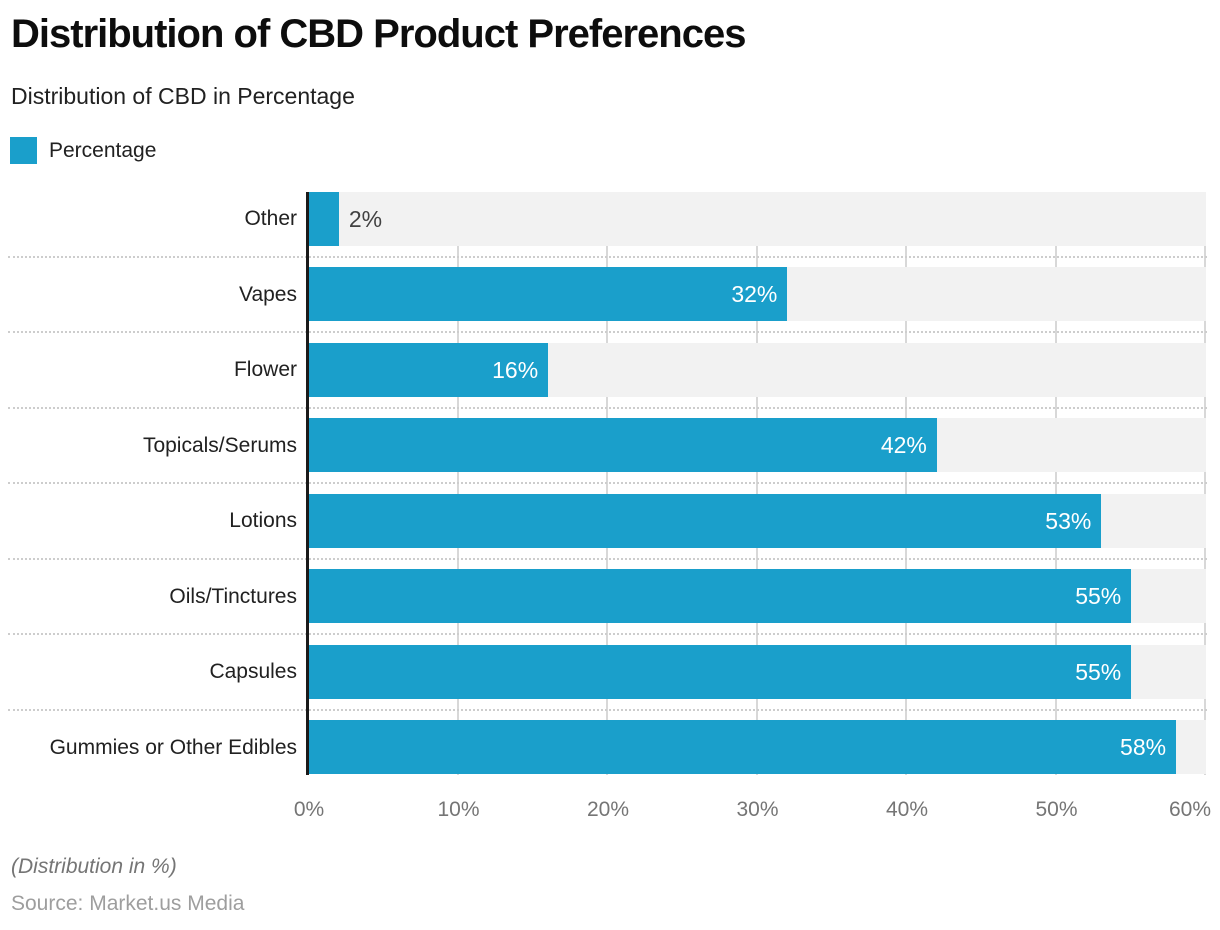 The image size is (1220, 930). What do you see at coordinates (94, 866) in the screenshot?
I see `footer-note: (Distribution in %)` at bounding box center [94, 866].